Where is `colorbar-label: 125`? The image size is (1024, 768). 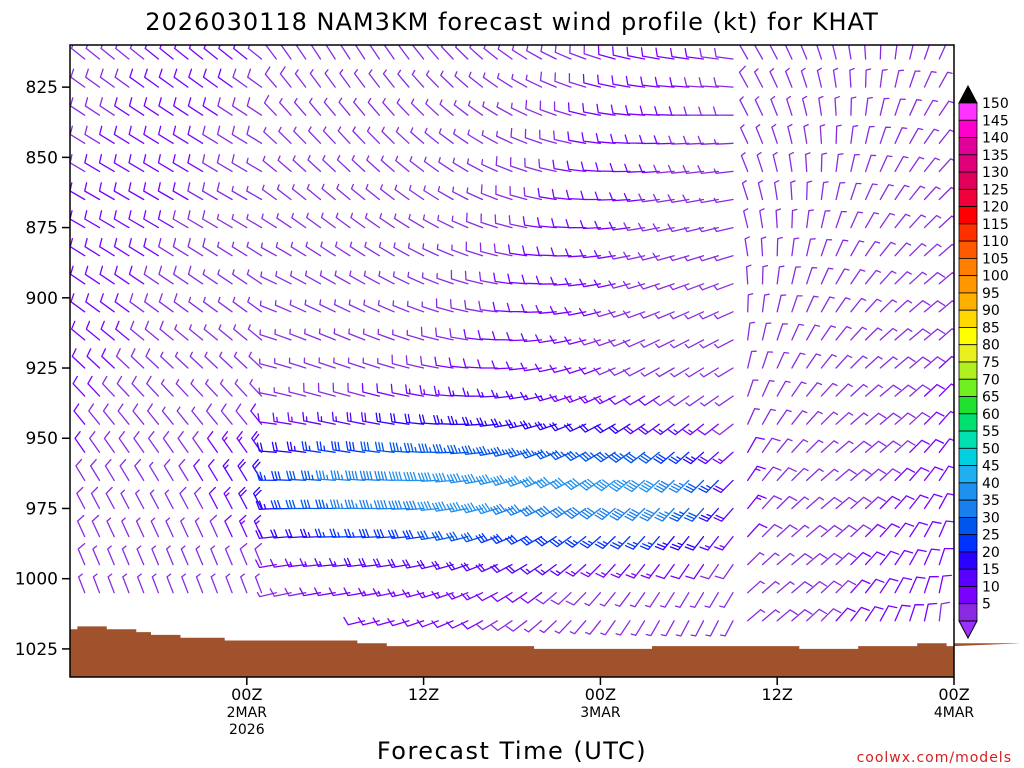
colorbar-label: 125 is located at coordinates (995, 190).